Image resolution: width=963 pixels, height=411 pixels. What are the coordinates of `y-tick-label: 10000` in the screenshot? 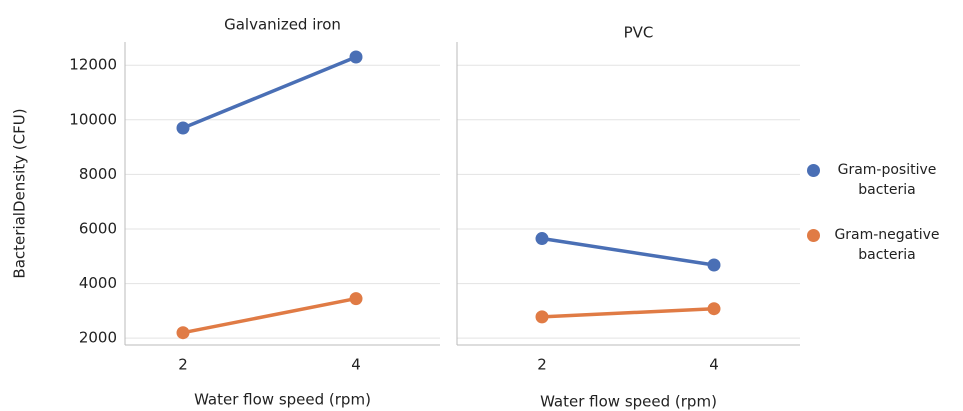 It's located at (93, 119).